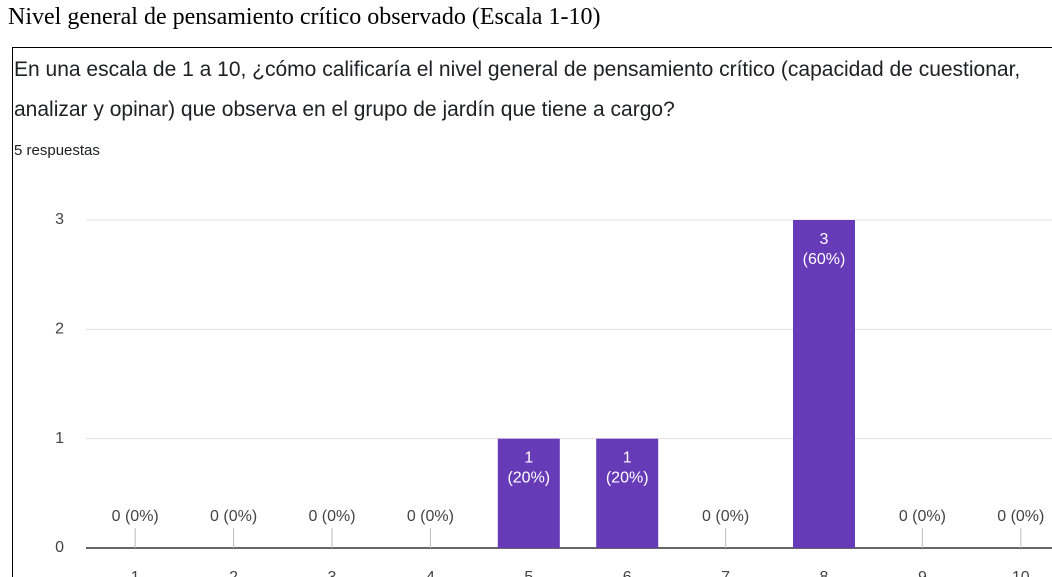 Image resolution: width=1052 pixels, height=577 pixels. I want to click on y-tick-label: 3, so click(59, 219).